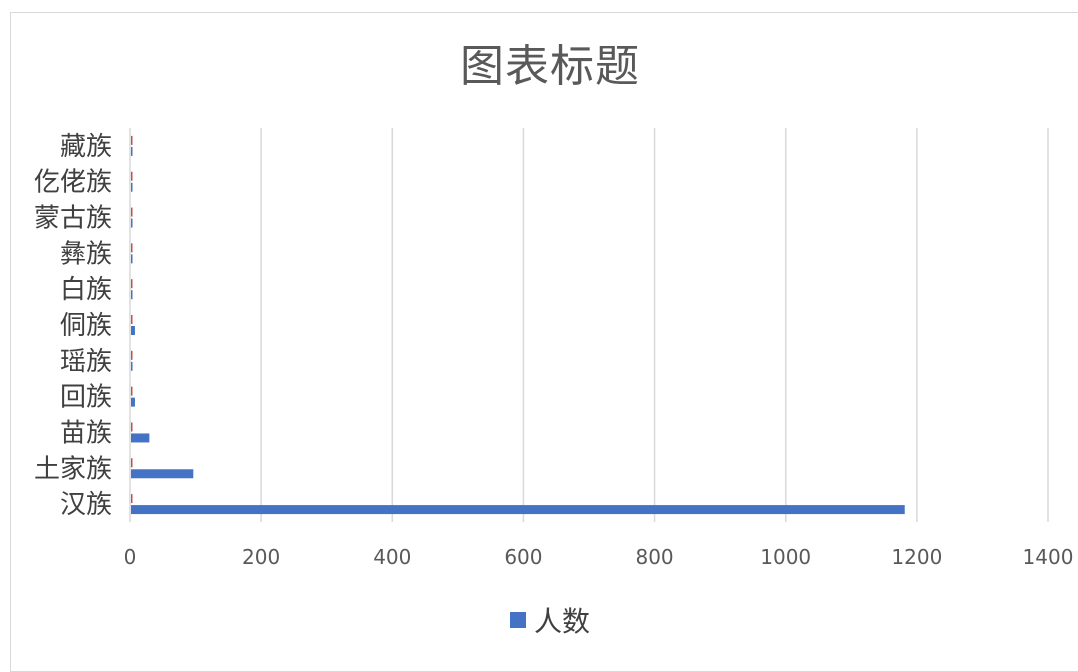 Image resolution: width=1078 pixels, height=672 pixels. What do you see at coordinates (562, 620) in the screenshot?
I see `legend-label: 人数` at bounding box center [562, 620].